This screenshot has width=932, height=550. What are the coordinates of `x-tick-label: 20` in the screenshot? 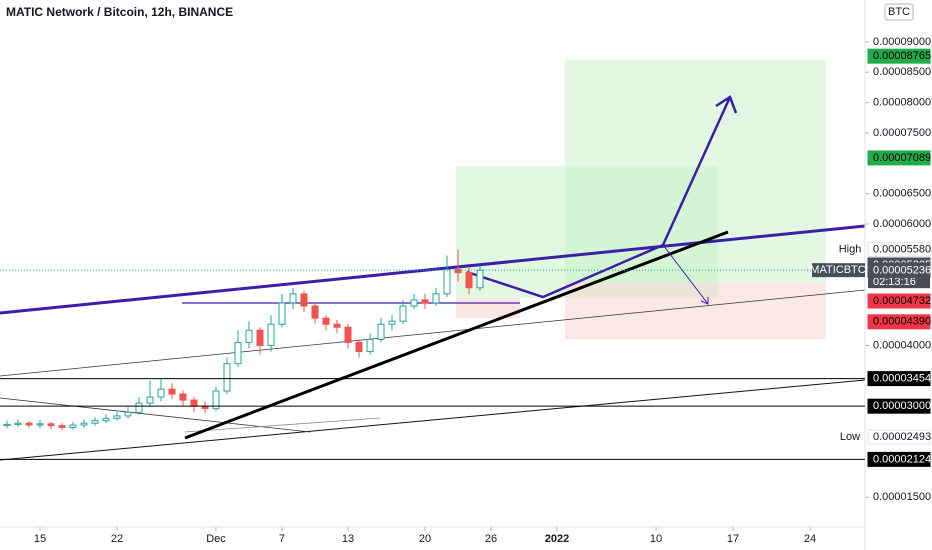 It's located at (425, 539).